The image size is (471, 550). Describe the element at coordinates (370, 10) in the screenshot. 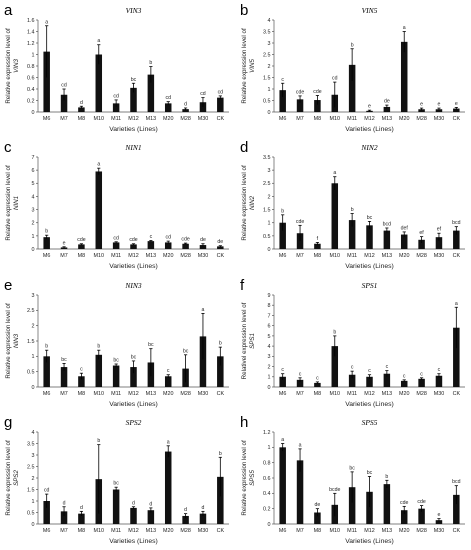

I see `chart-title: VIN5` at that location.